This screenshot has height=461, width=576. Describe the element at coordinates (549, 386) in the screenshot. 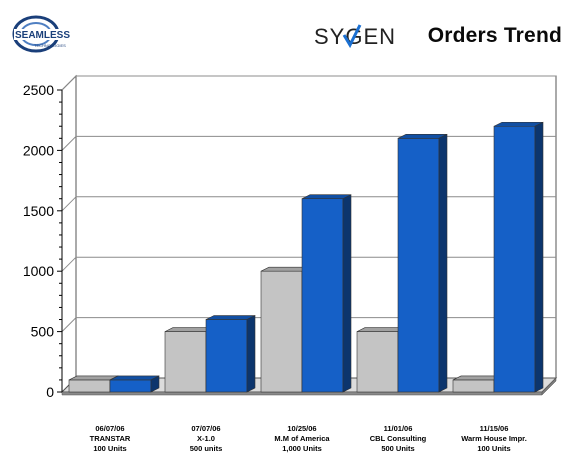

I see `floor-side` at that location.